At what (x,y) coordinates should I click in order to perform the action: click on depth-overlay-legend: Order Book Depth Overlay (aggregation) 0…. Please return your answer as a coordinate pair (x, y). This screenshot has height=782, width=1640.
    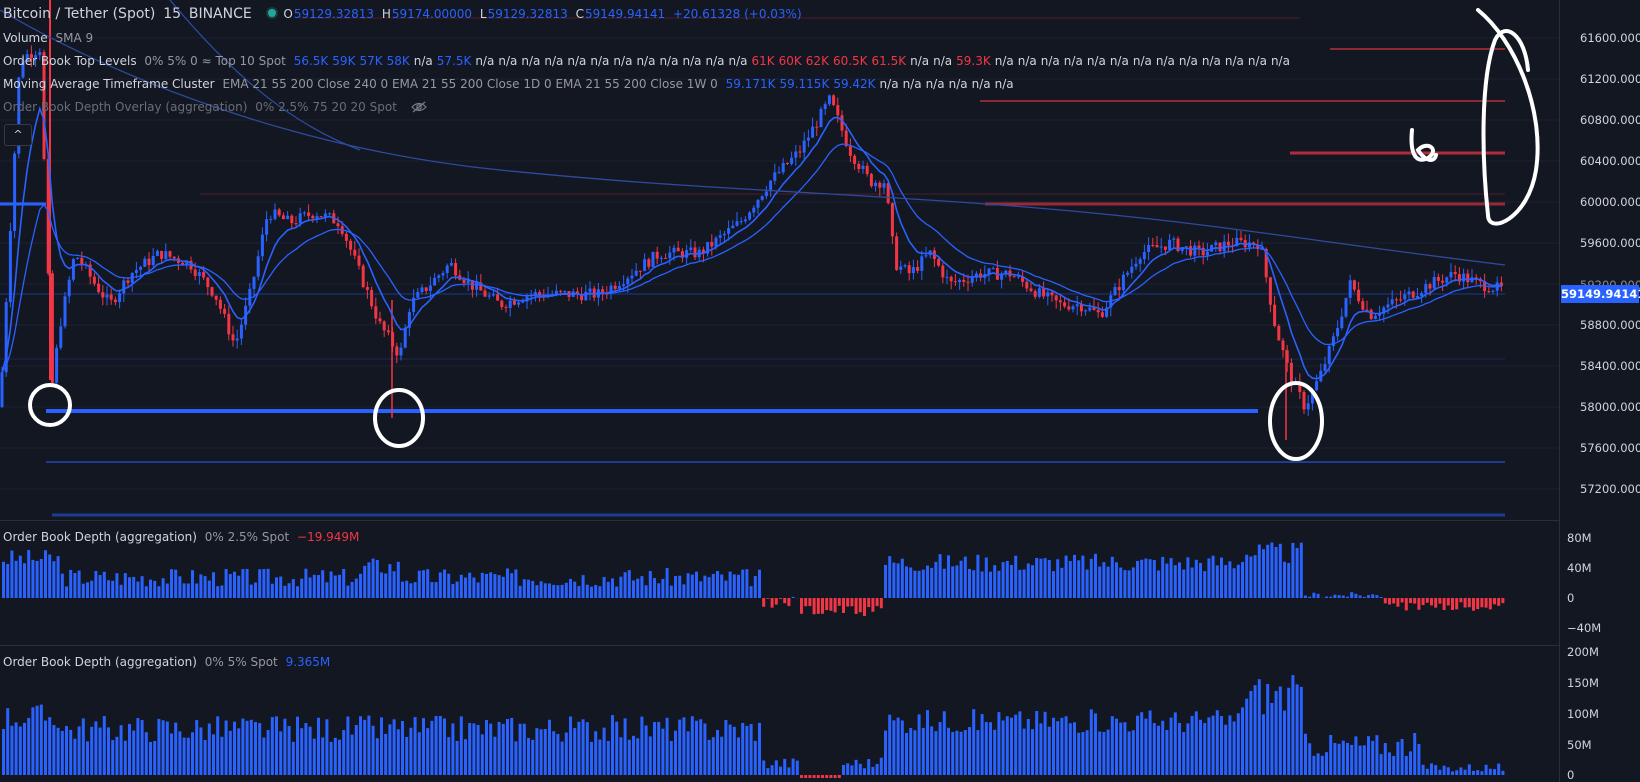
    Looking at the image, I should click on (215, 107).